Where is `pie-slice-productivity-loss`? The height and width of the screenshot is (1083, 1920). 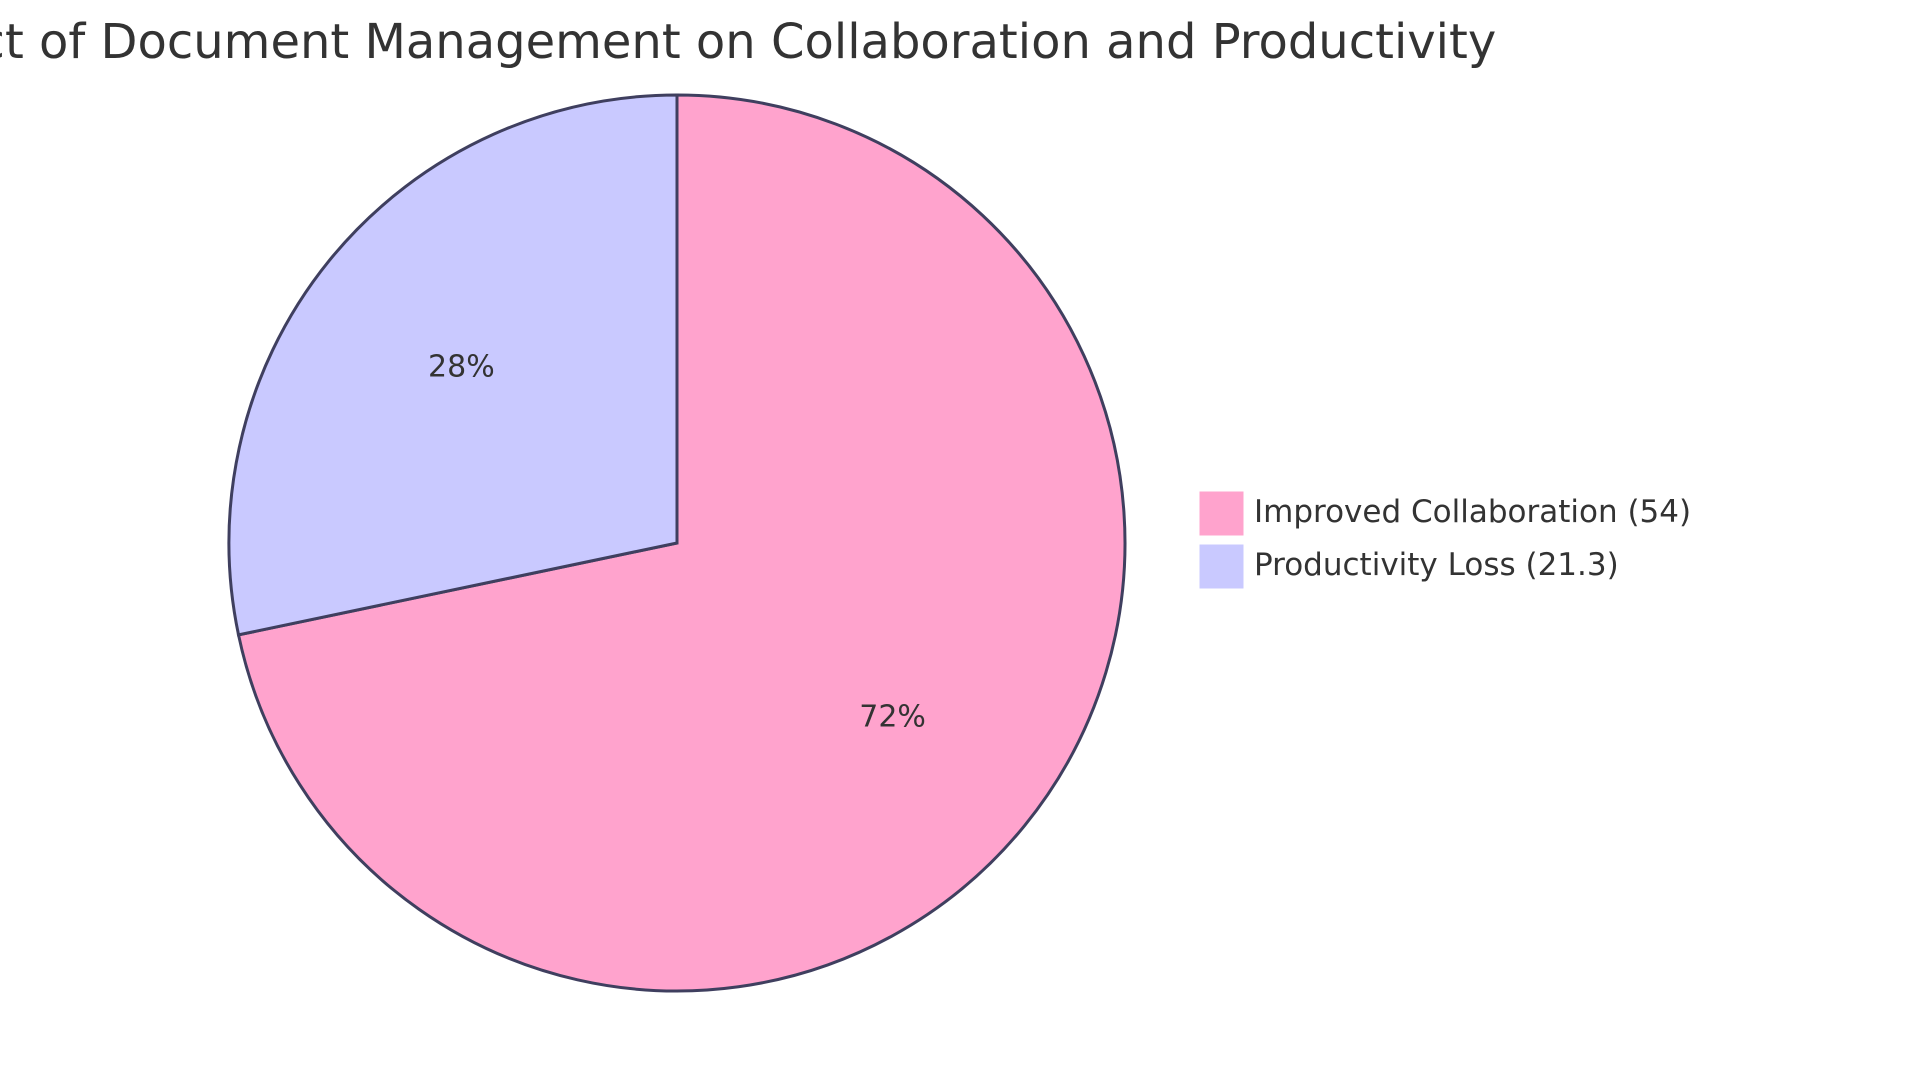 pie-slice-productivity-loss is located at coordinates (453, 365).